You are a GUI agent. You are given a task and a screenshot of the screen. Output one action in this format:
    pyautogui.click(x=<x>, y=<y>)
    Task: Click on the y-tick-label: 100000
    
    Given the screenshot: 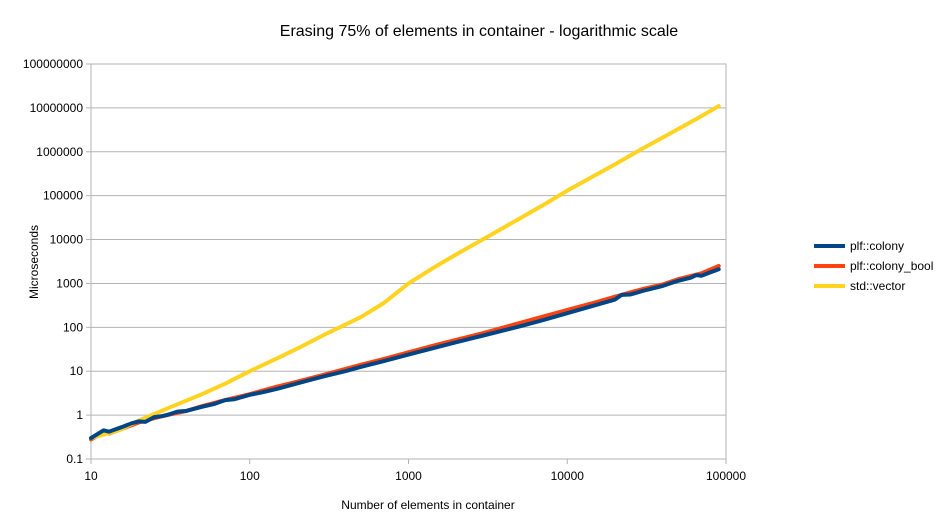 What is the action you would take?
    pyautogui.click(x=63, y=196)
    